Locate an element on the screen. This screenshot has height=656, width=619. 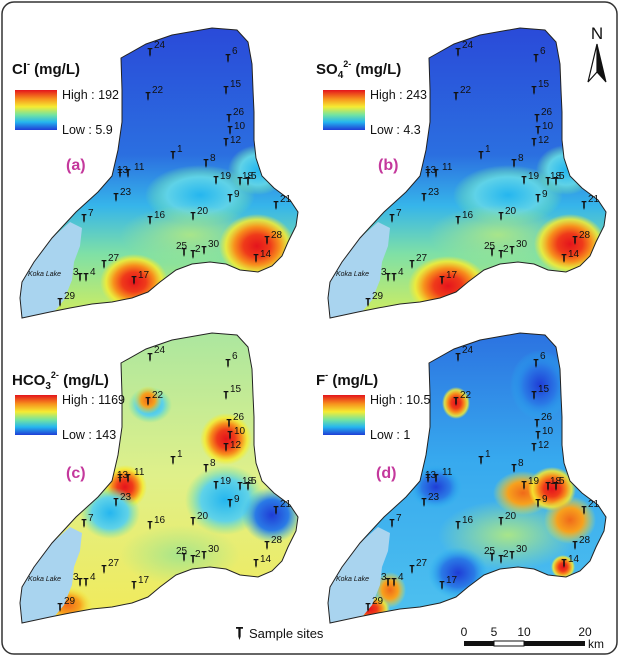
panel-d-site-15: 15 is located at coordinates (540, 392).